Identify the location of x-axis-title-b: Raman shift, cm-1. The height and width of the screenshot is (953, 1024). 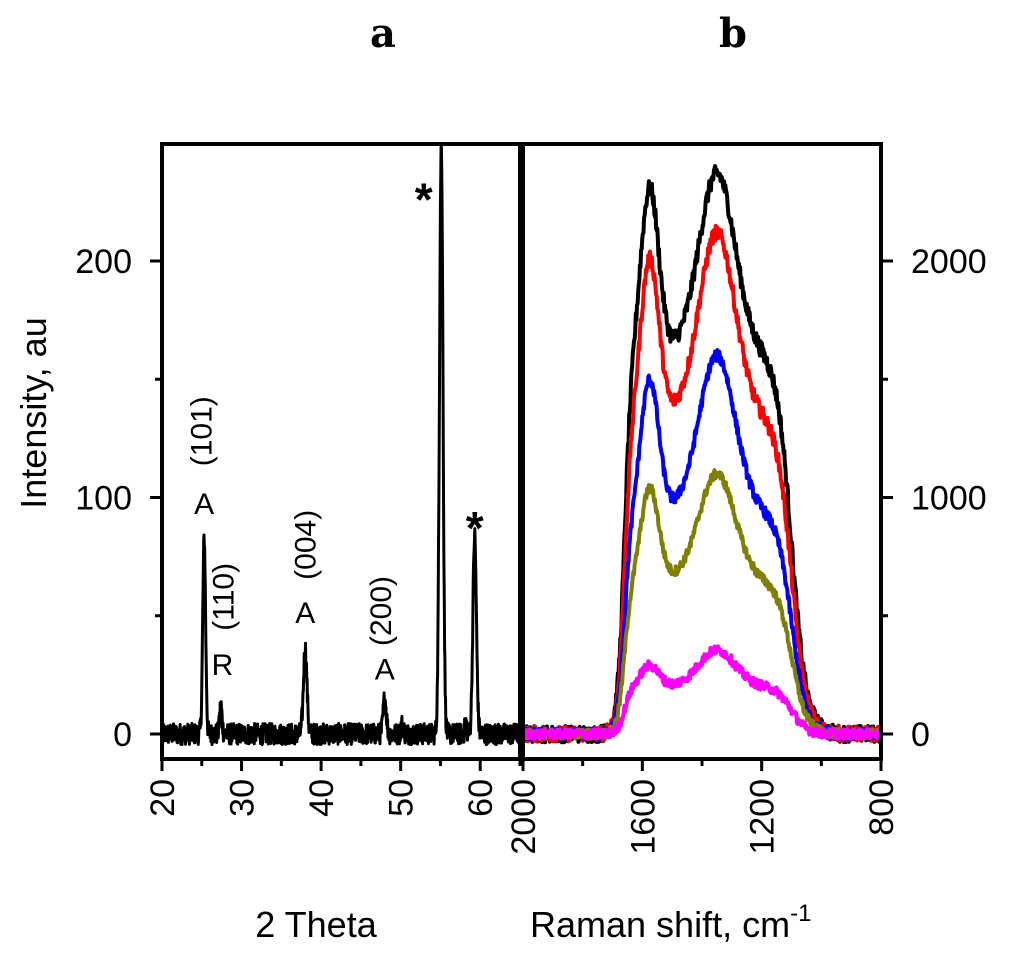
(670, 922).